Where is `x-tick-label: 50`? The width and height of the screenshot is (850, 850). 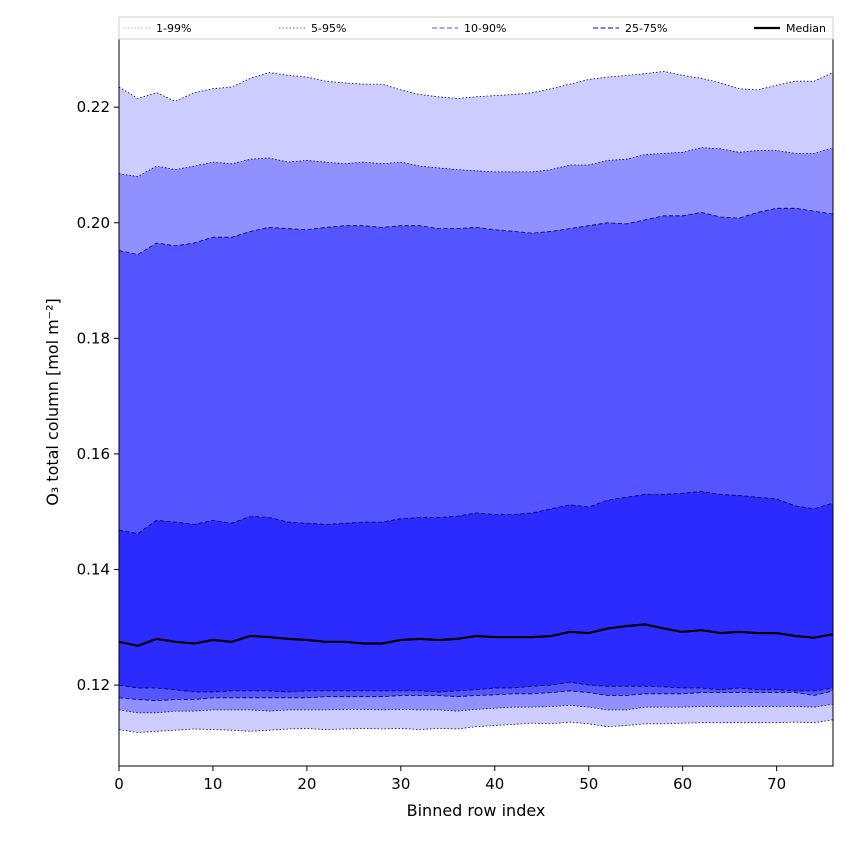 x-tick-label: 50 is located at coordinates (588, 784).